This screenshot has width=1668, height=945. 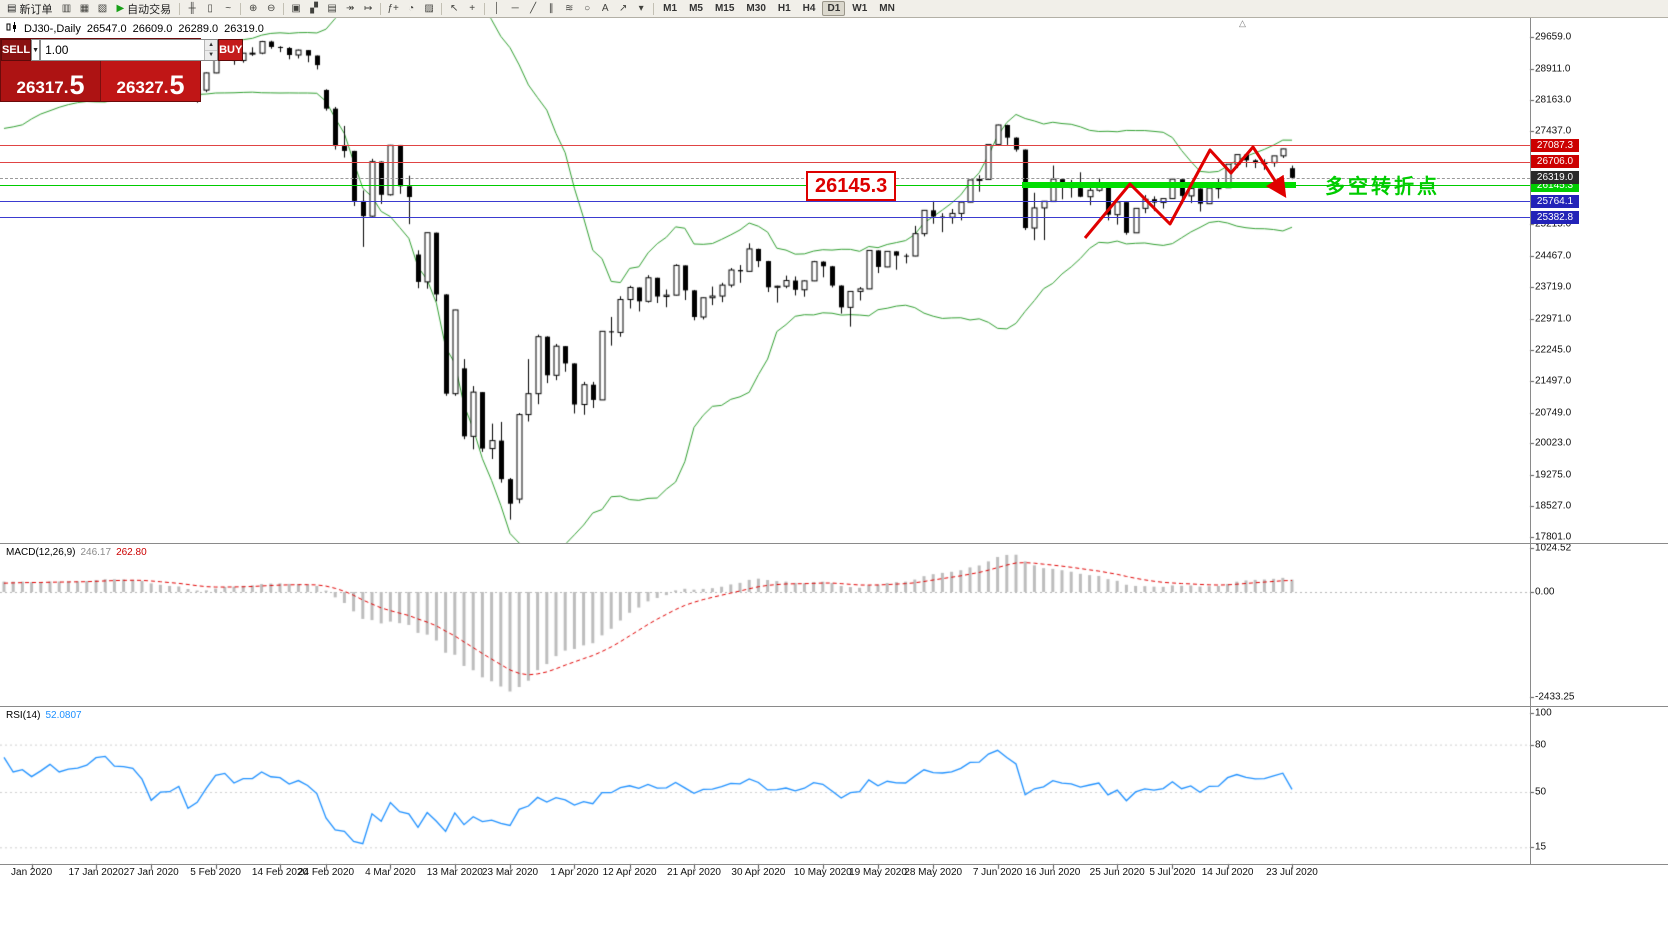 What do you see at coordinates (1242, 23) in the screenshot?
I see `chart-shift-marker: △` at bounding box center [1242, 23].